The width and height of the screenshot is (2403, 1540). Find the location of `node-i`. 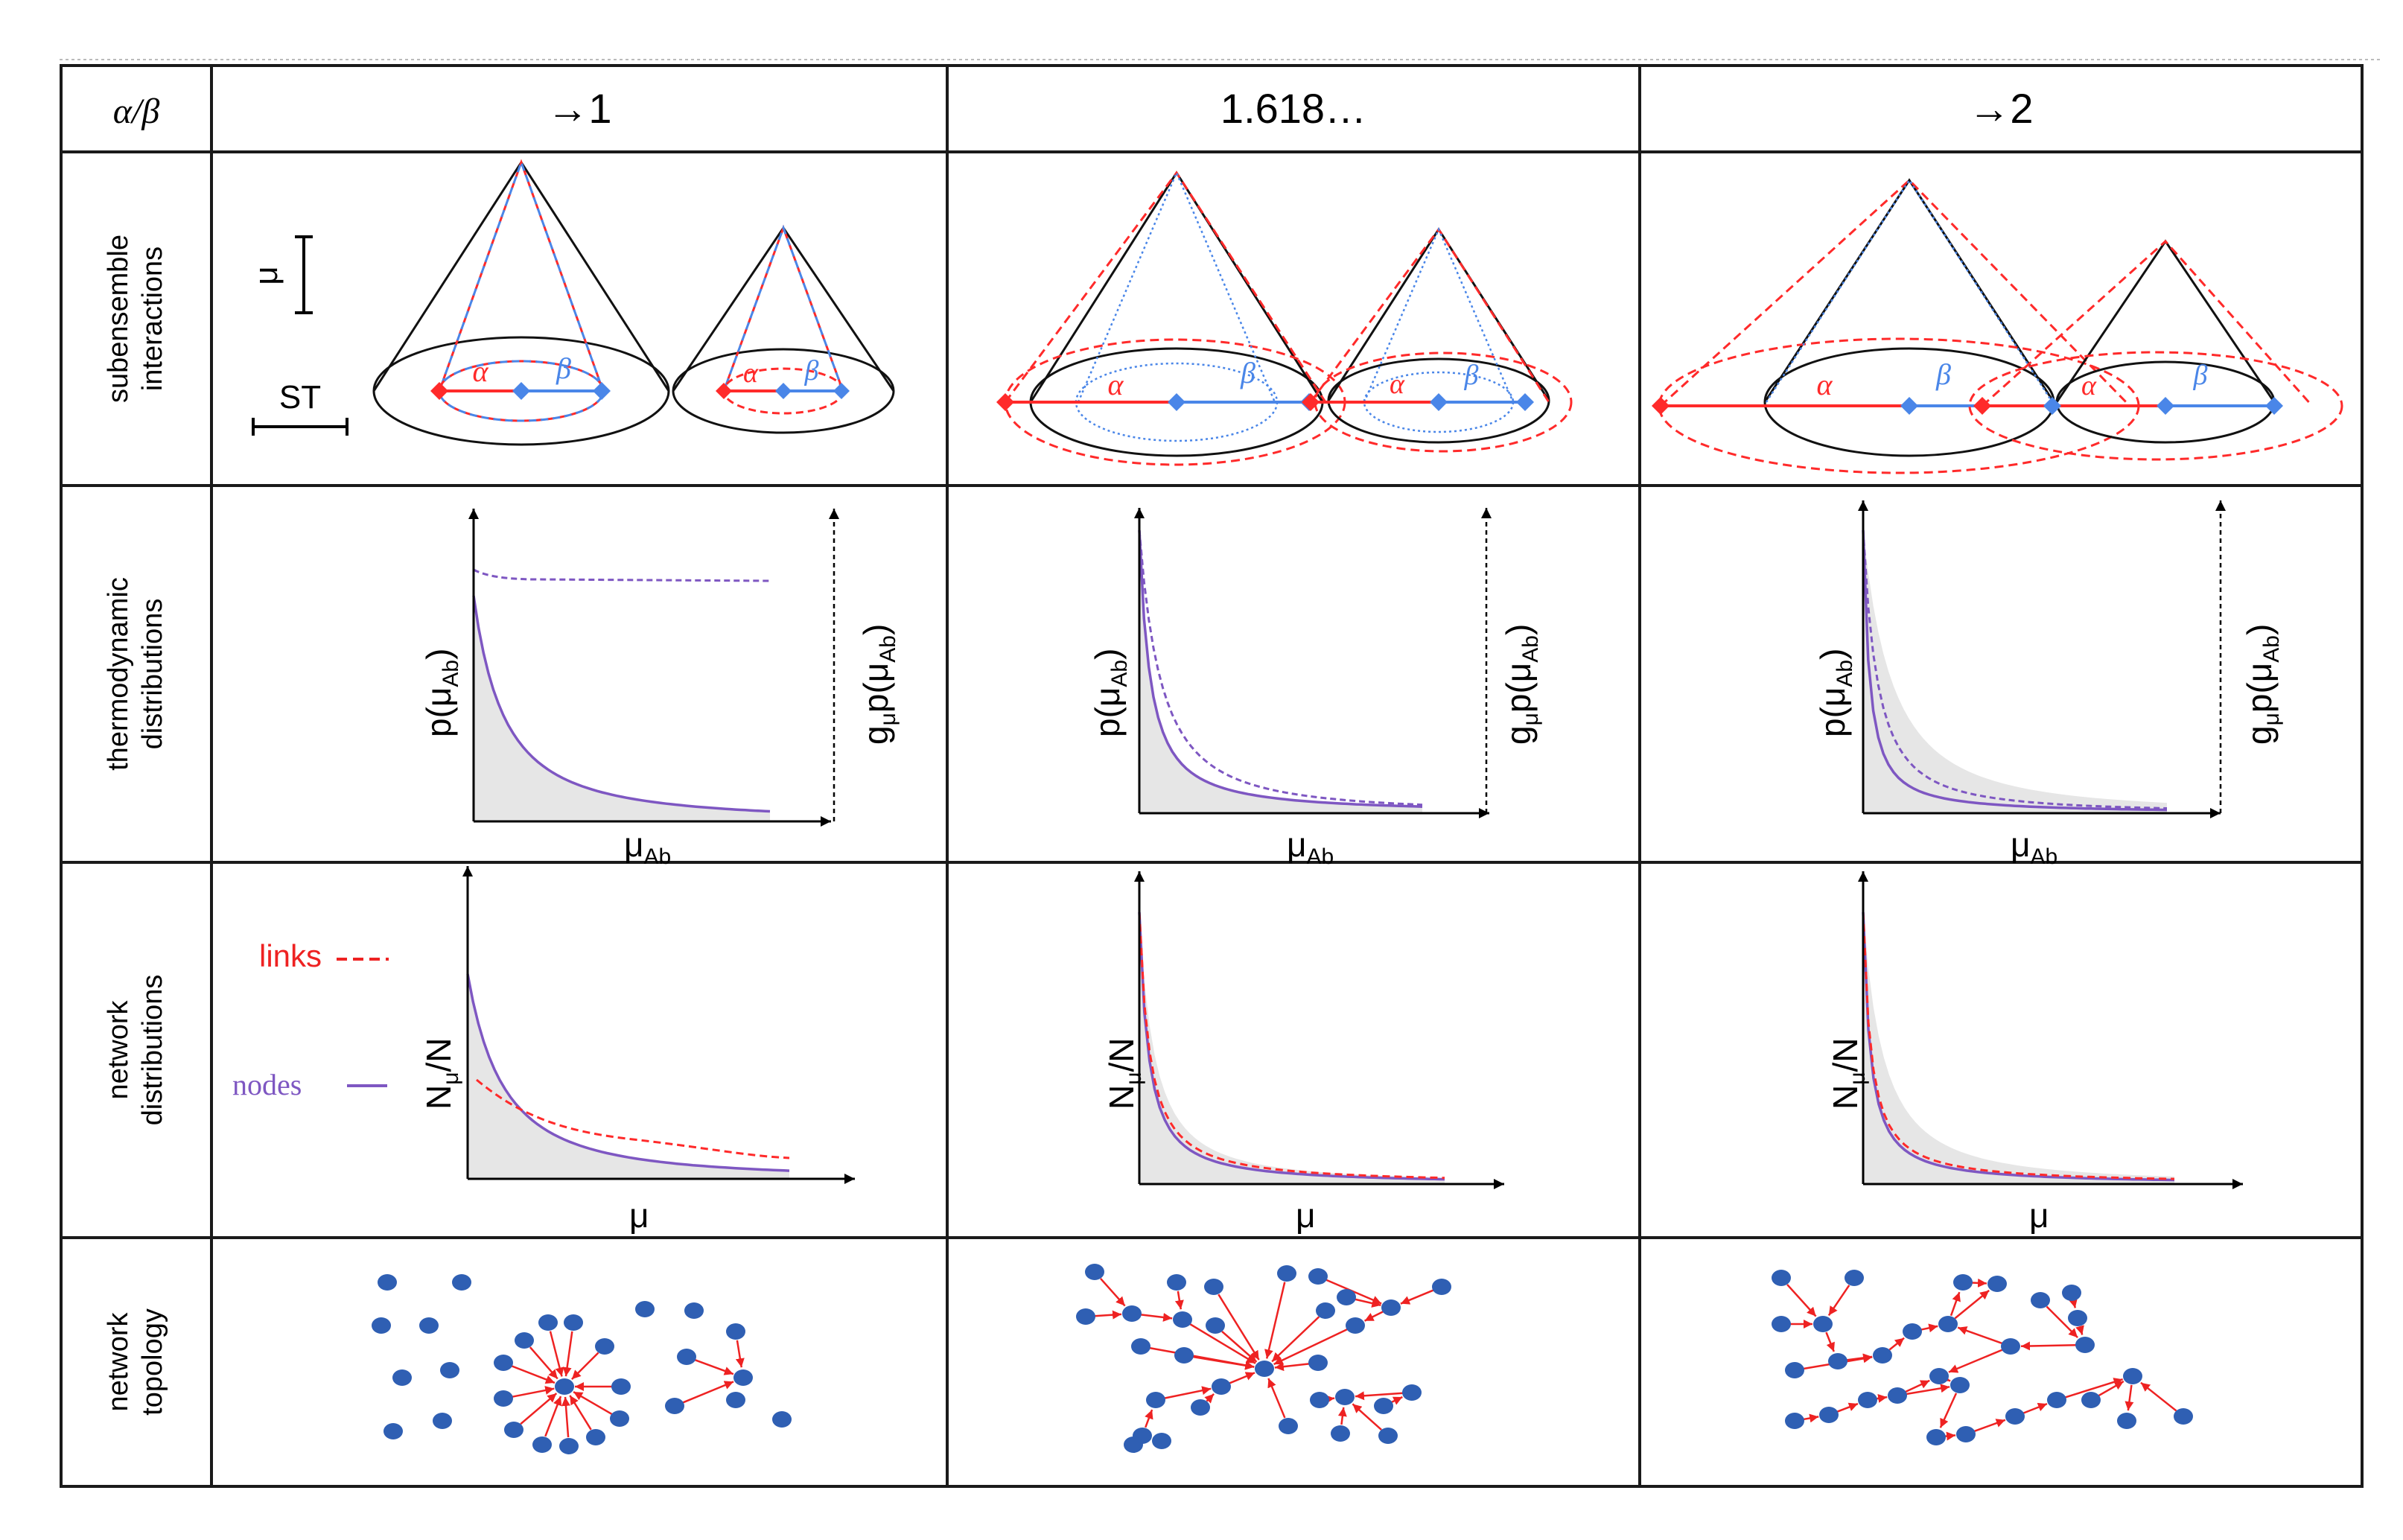

node-i is located at coordinates (1286, 1273).